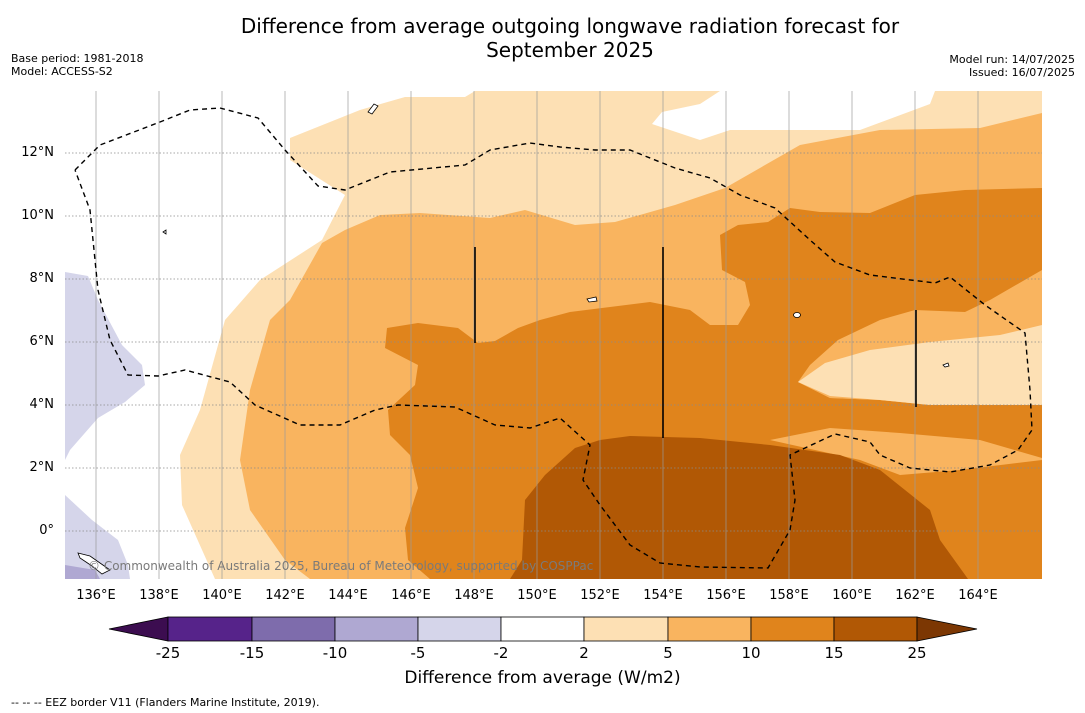 The height and width of the screenshot is (713, 1085). What do you see at coordinates (971, 519) in the screenshot?
I see `fill-10-15-east-south` at bounding box center [971, 519].